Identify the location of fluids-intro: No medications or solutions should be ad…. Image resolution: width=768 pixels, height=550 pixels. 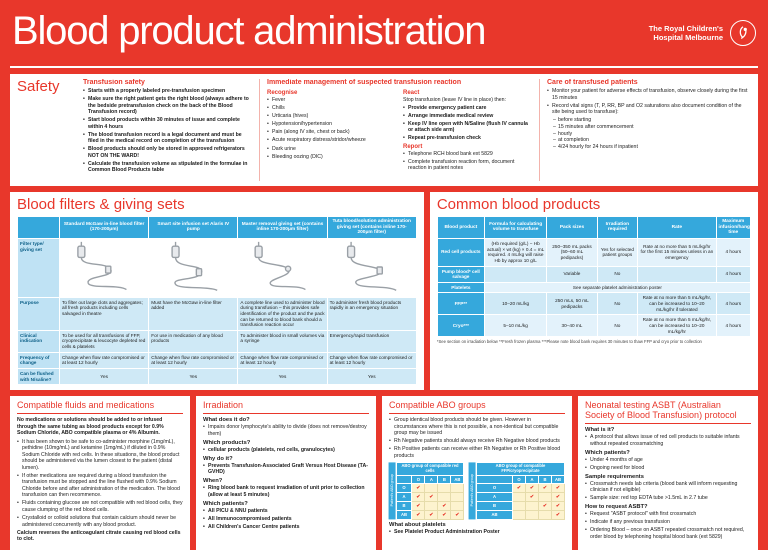
(90, 427).